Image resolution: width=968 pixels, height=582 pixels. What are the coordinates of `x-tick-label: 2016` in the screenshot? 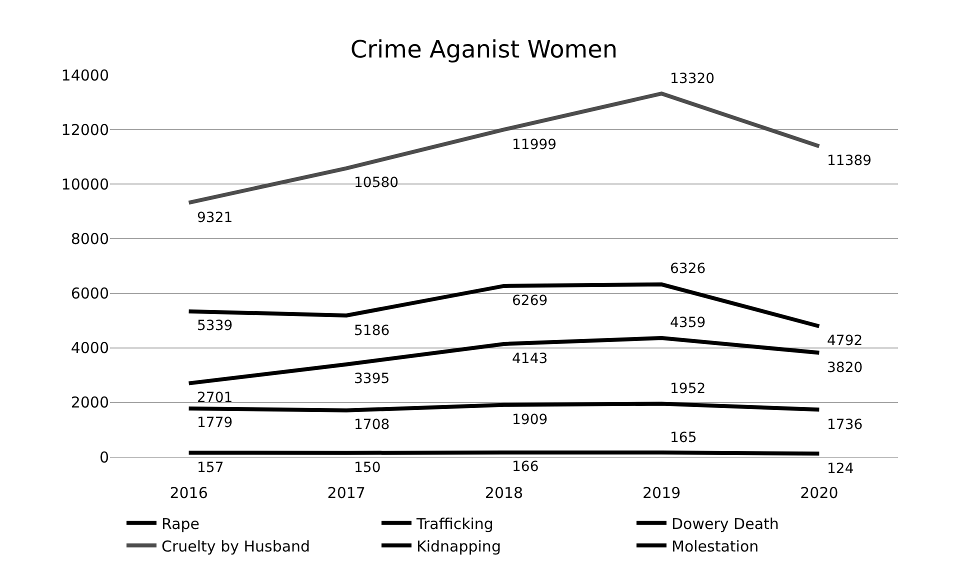 It's located at (189, 493).